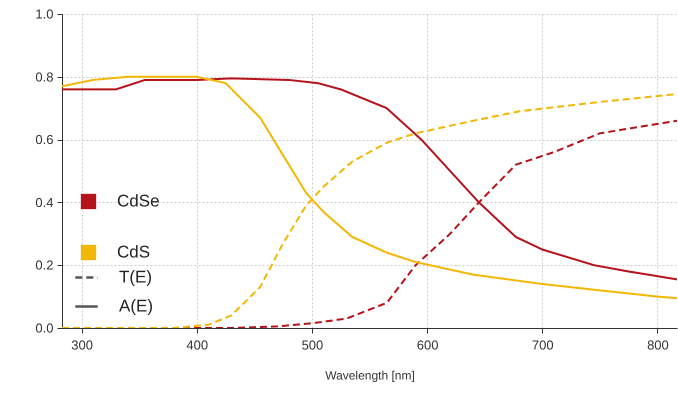 This screenshot has height=411, width=678. Describe the element at coordinates (44, 14) in the screenshot. I see `y-tick-label: 1.0` at that location.